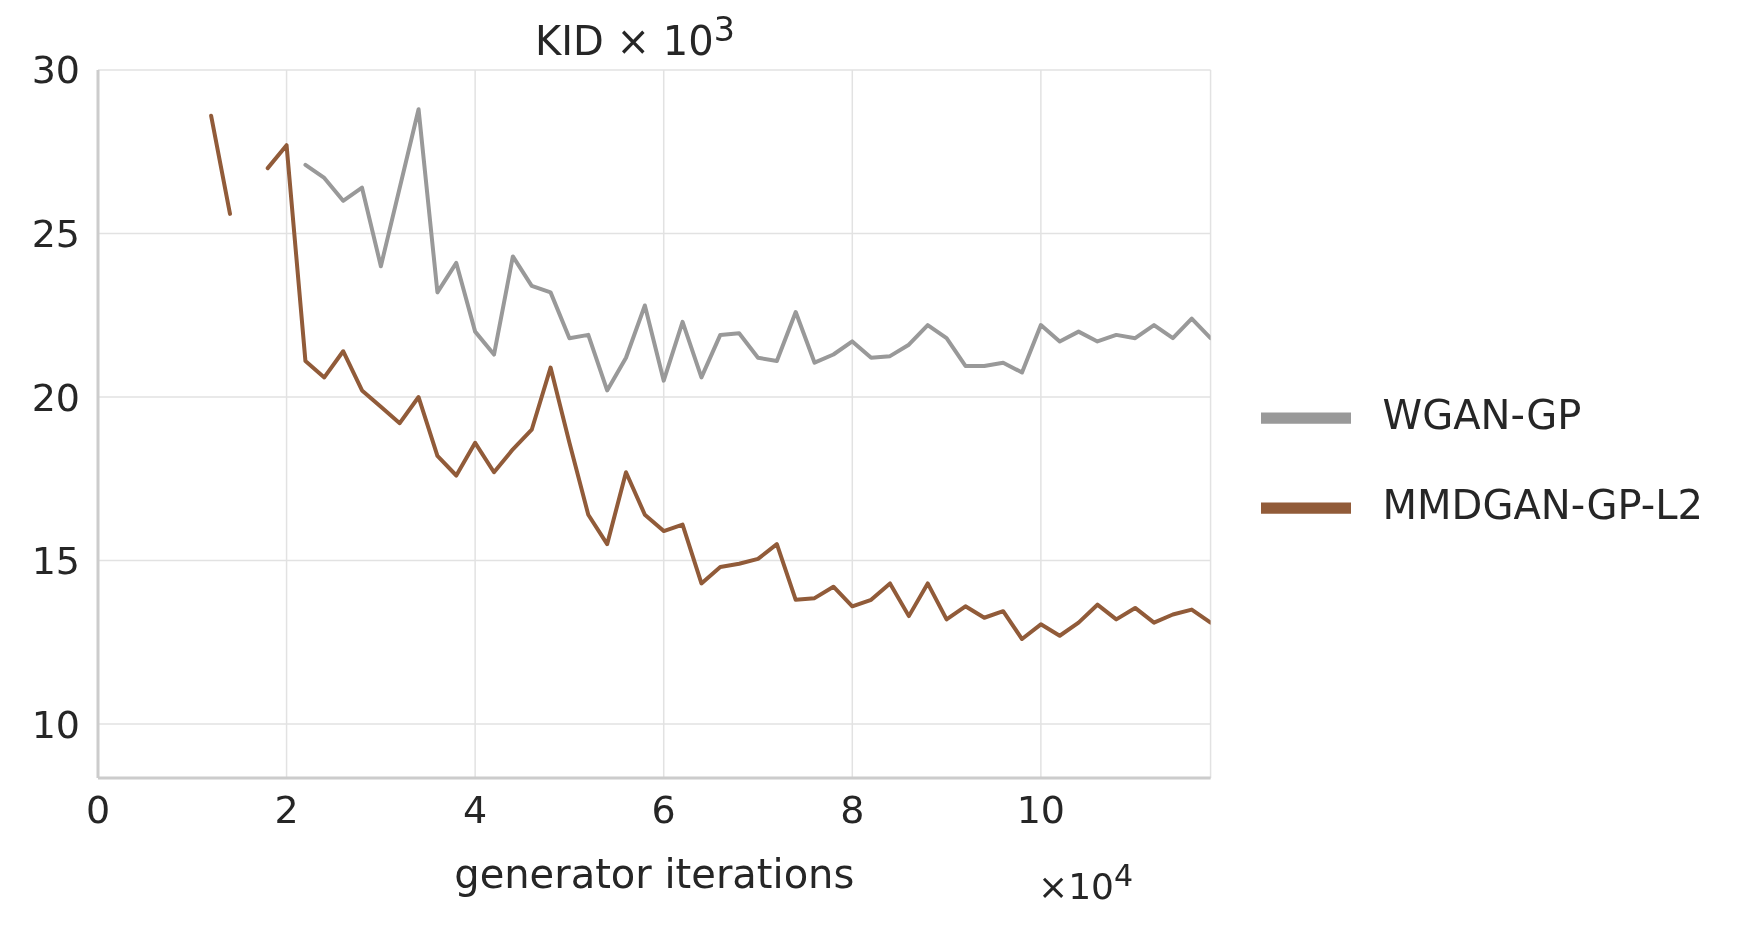 This screenshot has width=1761, height=926. Describe the element at coordinates (635, 37) in the screenshot. I see `chart-title: KID × 10$^{3}$` at that location.